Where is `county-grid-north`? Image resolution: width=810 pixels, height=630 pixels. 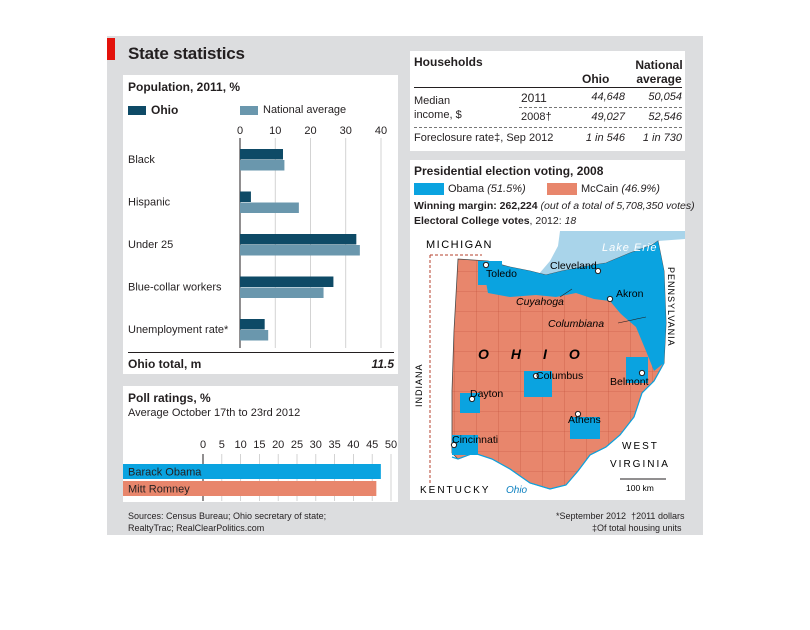
county-grid-north is located at coordinates (575, 329).